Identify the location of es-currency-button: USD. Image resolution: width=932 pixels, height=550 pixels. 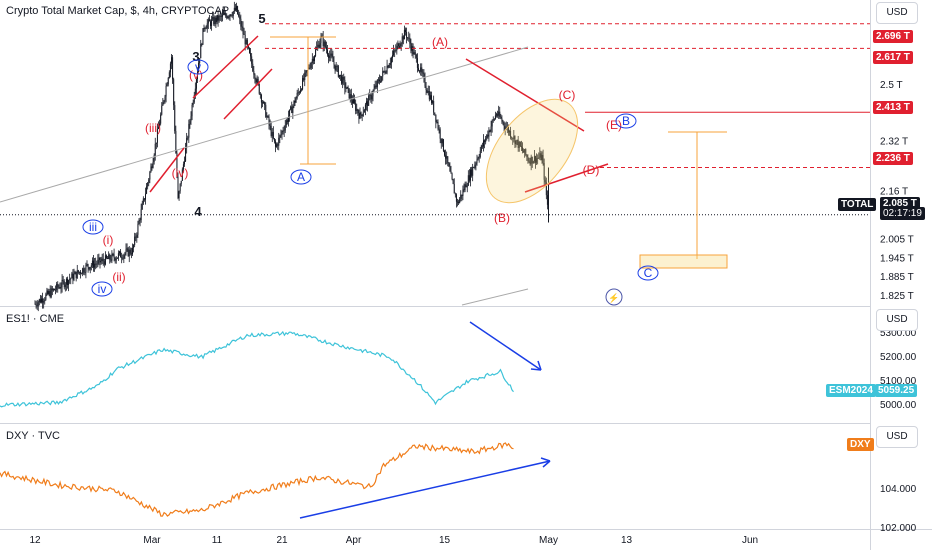
(897, 320).